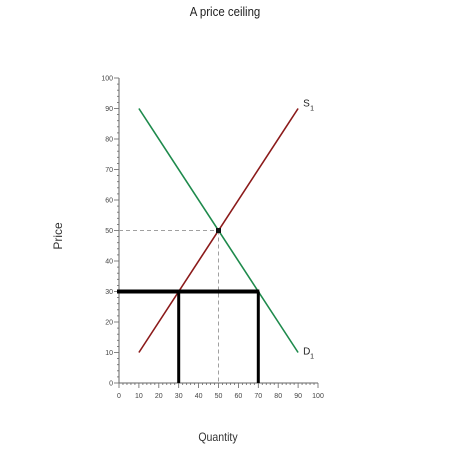 This screenshot has width=450, height=450. What do you see at coordinates (159, 396) in the screenshot?
I see `x-tick-label: 20` at bounding box center [159, 396].